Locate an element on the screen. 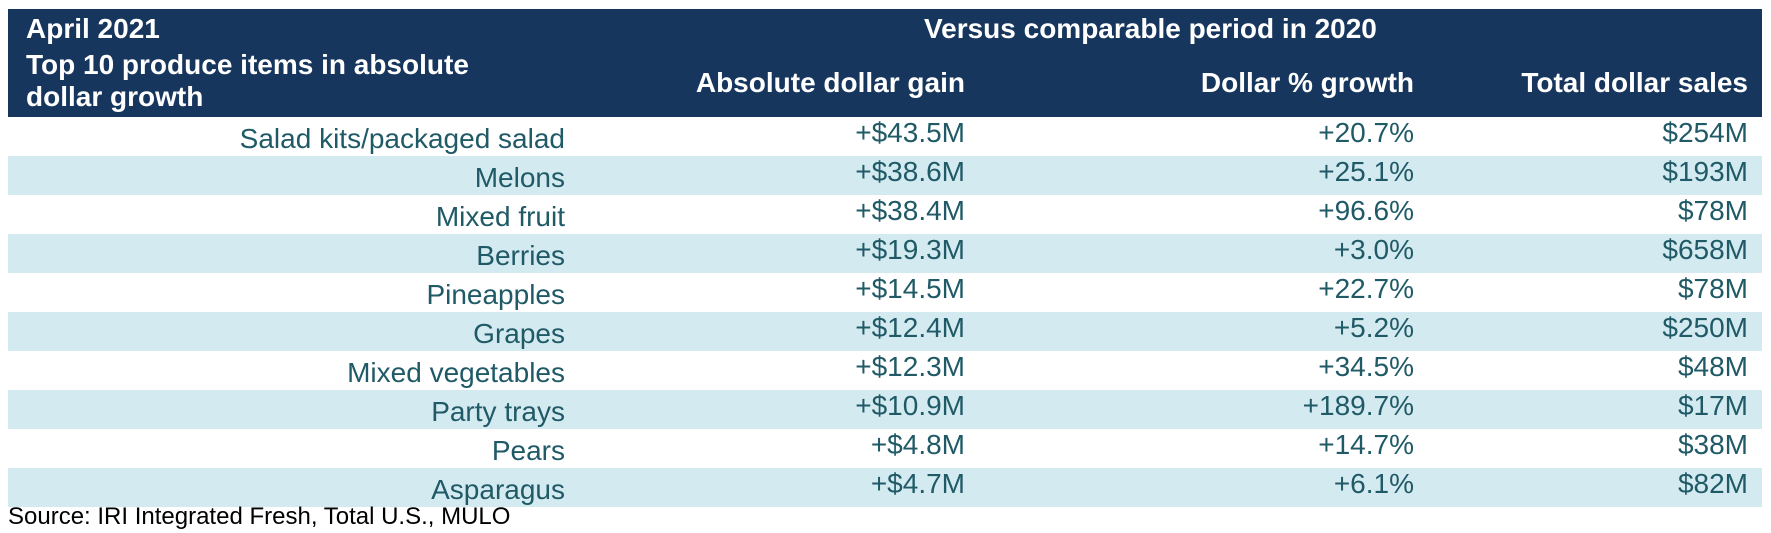 This screenshot has width=1771, height=533. percent-growth-value: +34.5% is located at coordinates (1366, 366).